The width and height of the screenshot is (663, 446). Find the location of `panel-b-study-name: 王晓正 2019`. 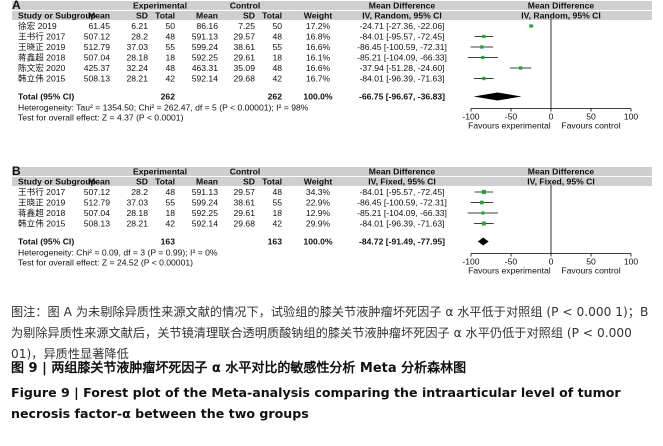

panel-b-study-name: 王晓正 2019 is located at coordinates (42, 202).